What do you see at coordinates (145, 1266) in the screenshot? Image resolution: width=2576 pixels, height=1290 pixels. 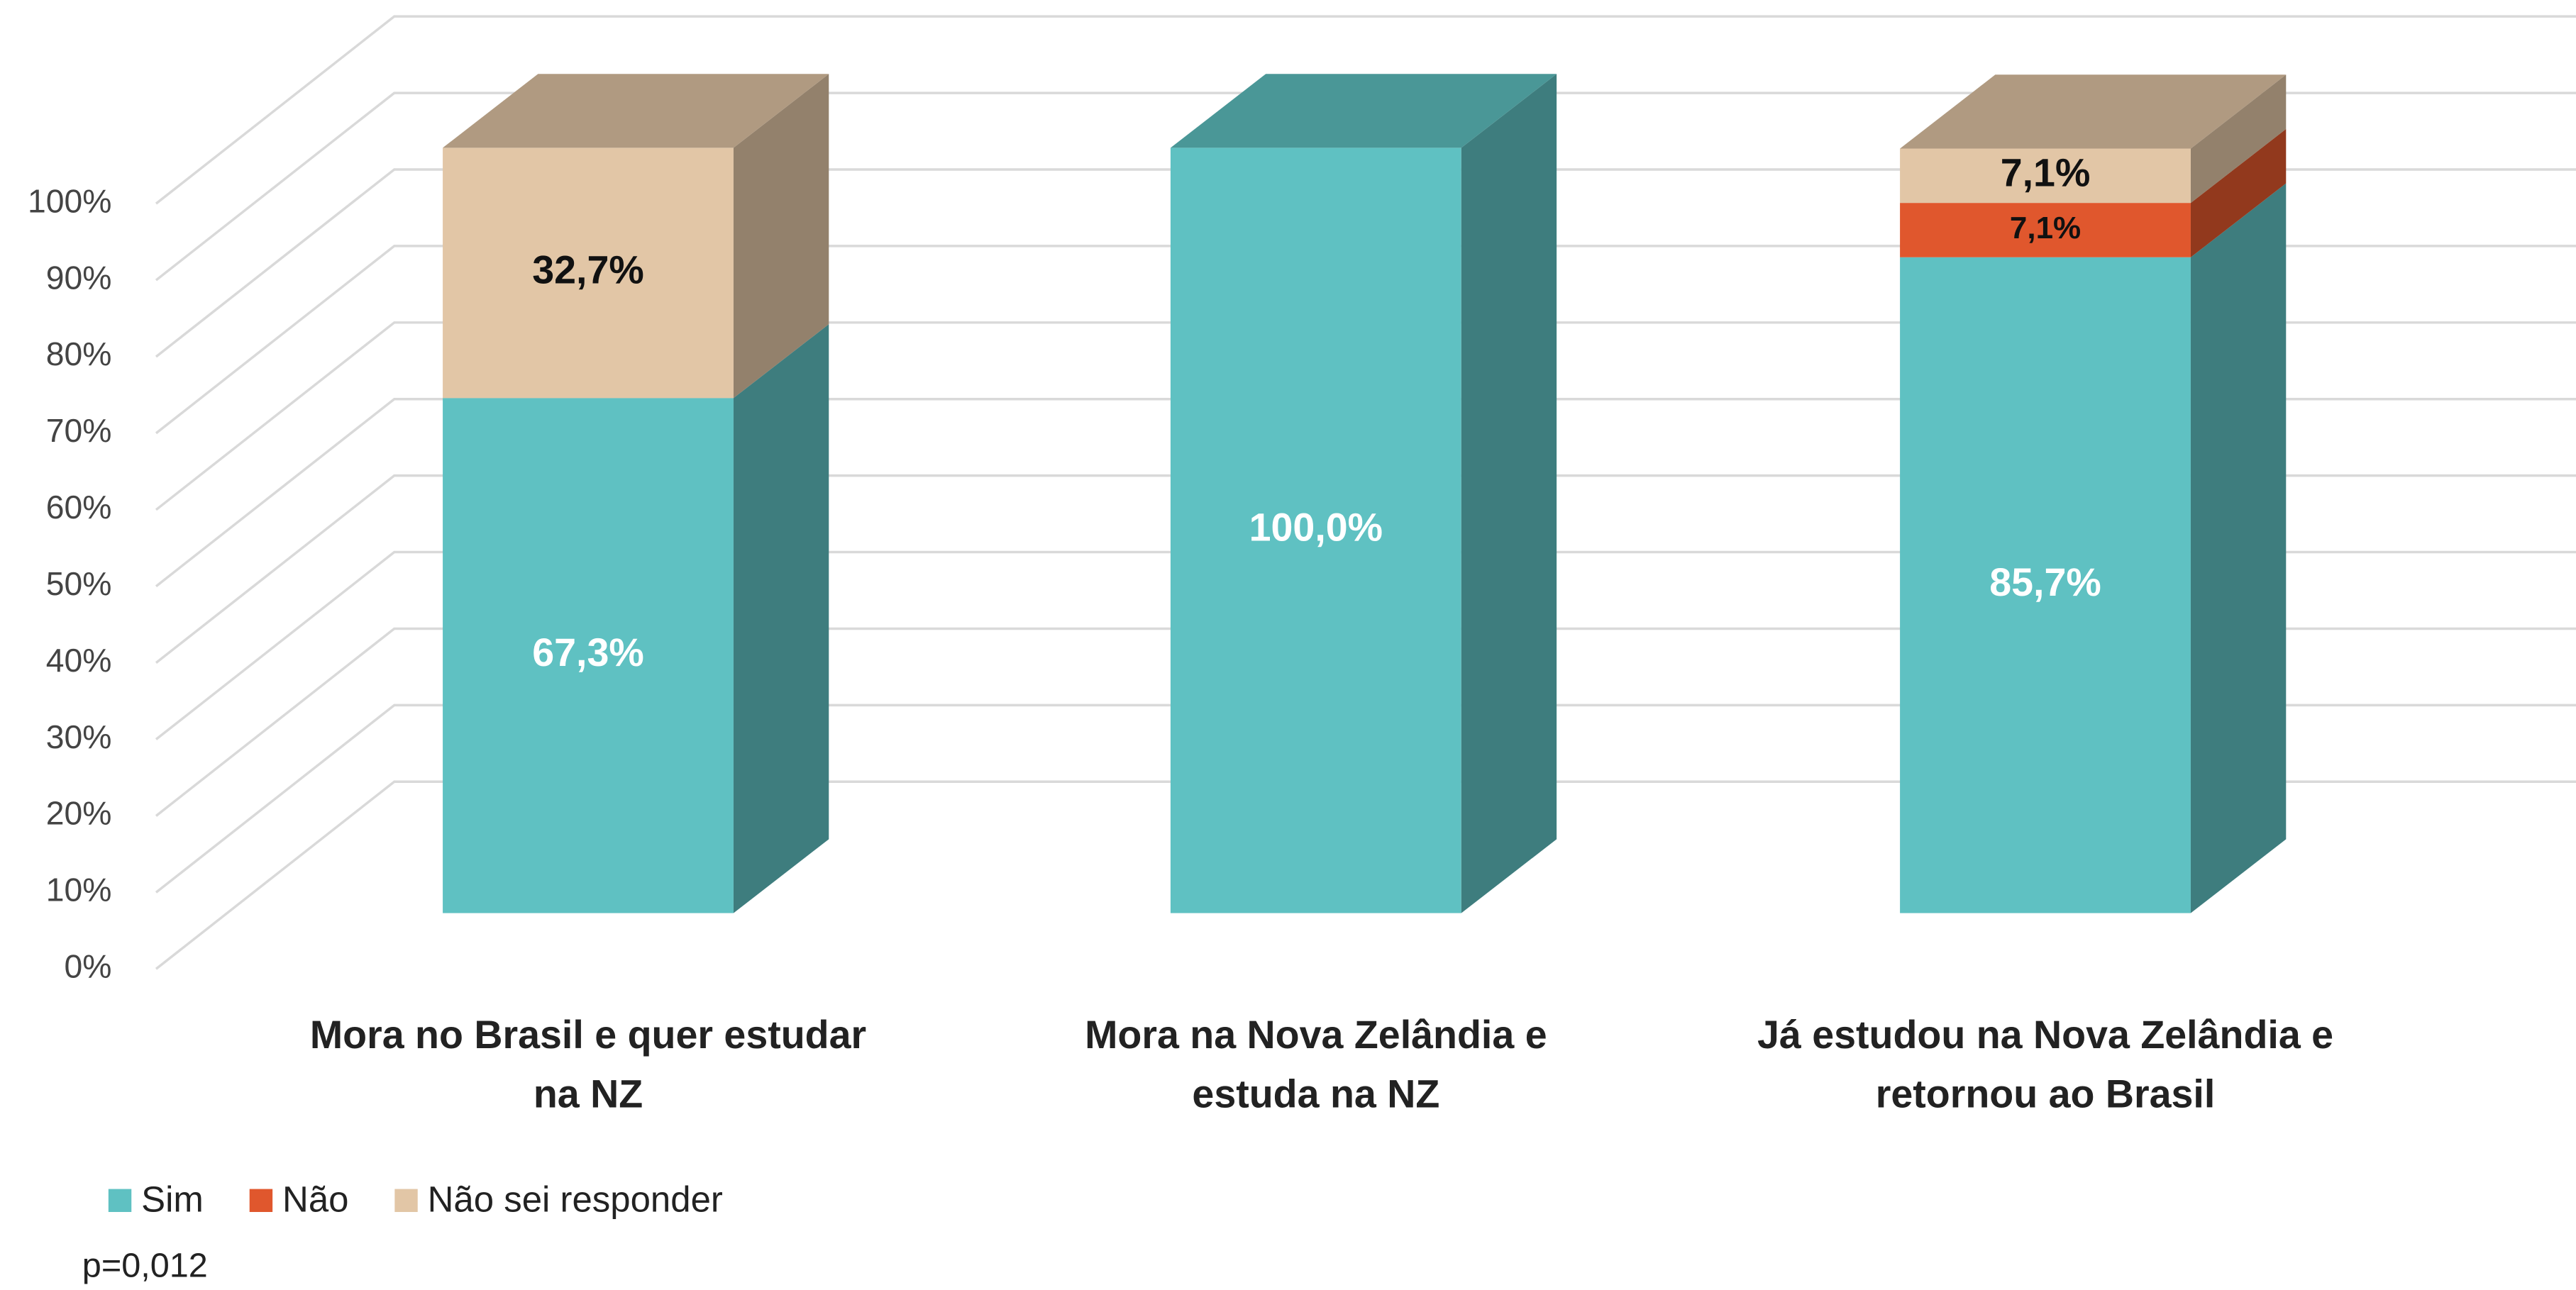 I see `annotation: p=0,012` at bounding box center [145, 1266].